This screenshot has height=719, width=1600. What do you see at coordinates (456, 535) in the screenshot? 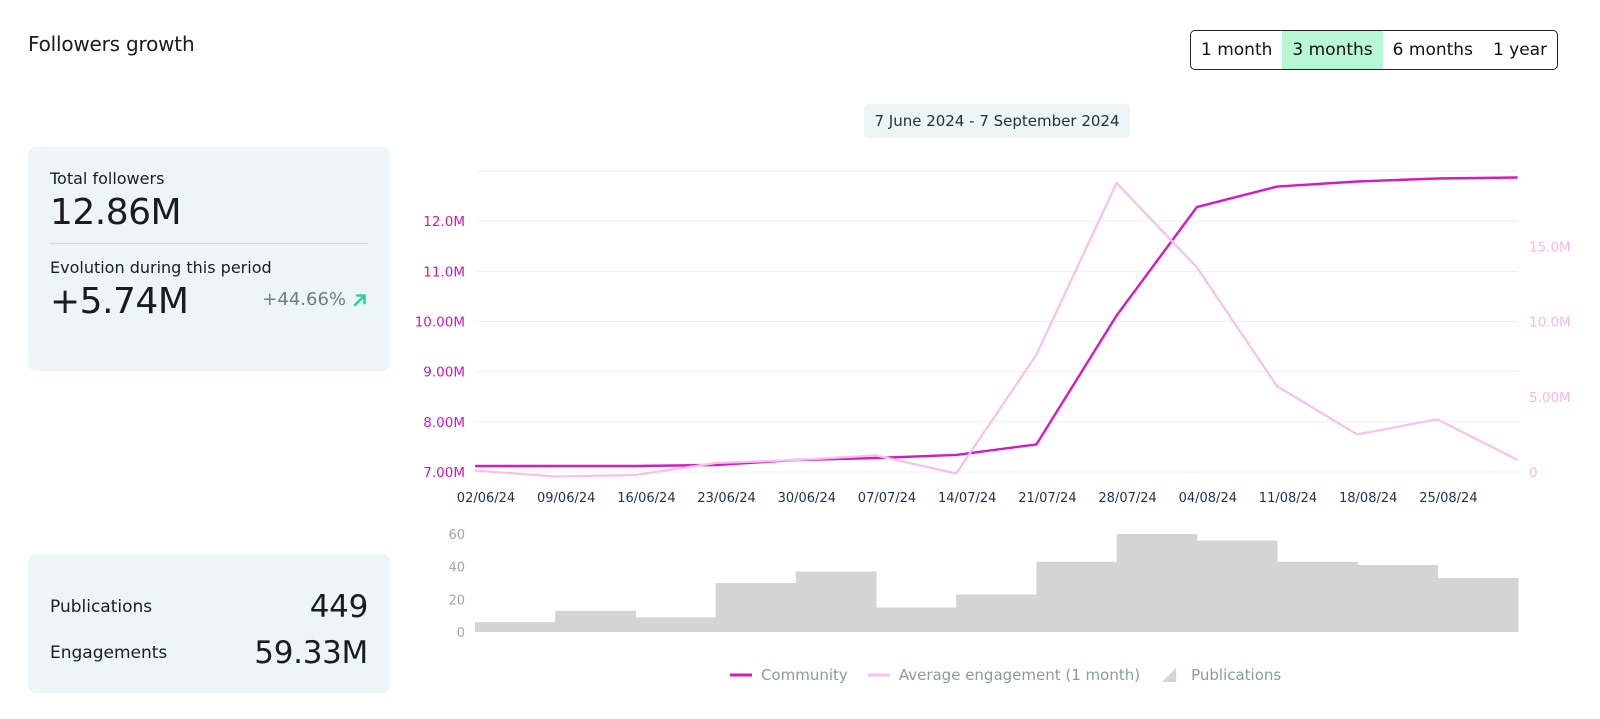
I see `bar-axis-tick-label: 60` at bounding box center [456, 535].